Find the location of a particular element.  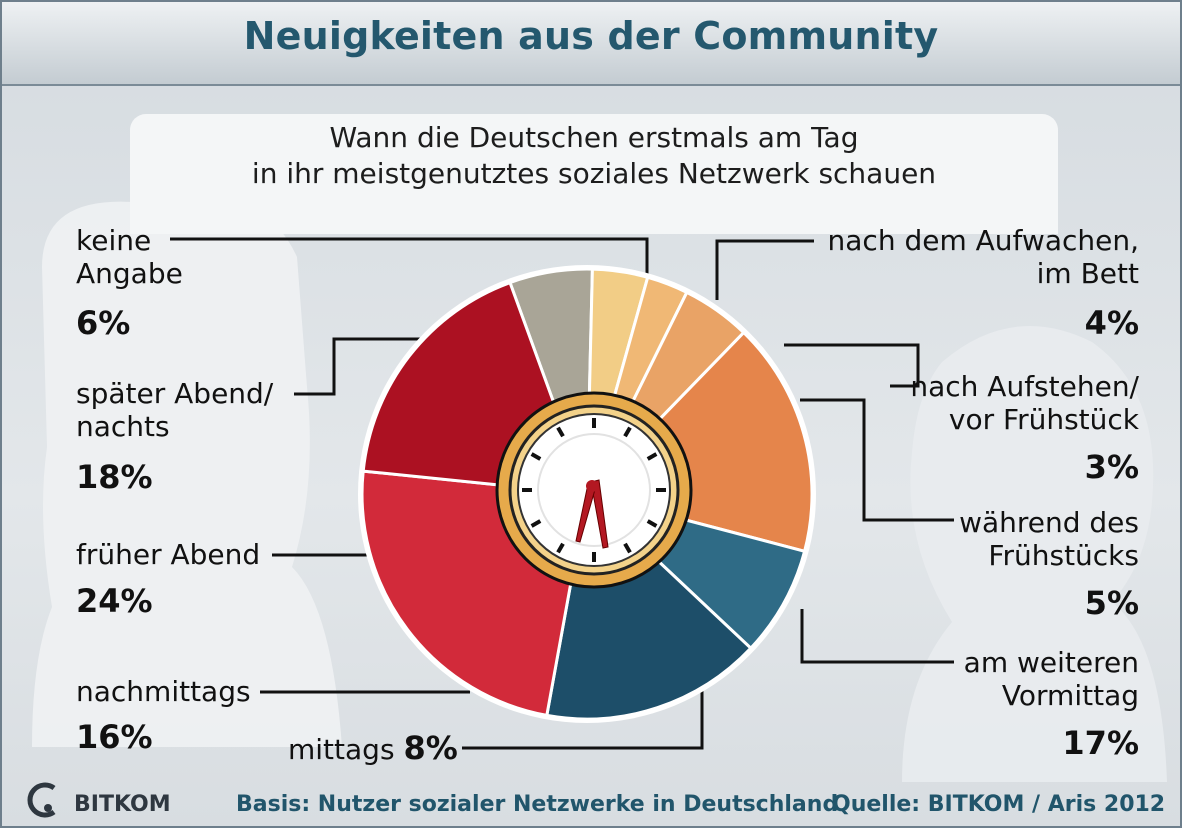

leader-line-aufstehen is located at coordinates (852, 365).